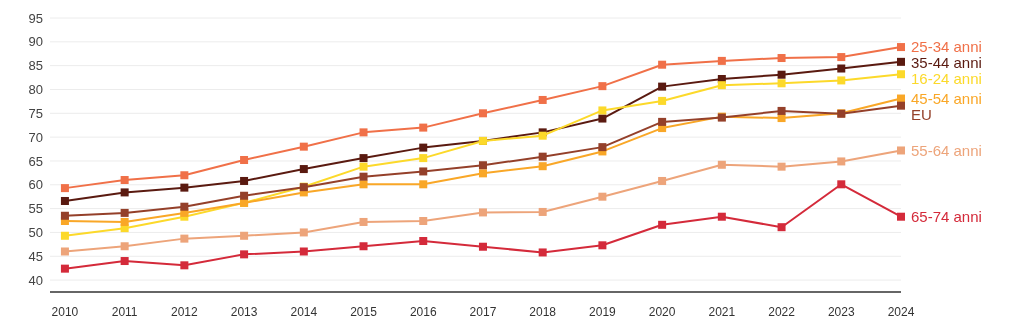 The height and width of the screenshot is (330, 1024). What do you see at coordinates (35, 232) in the screenshot?
I see `y-tick-label: 50` at bounding box center [35, 232].